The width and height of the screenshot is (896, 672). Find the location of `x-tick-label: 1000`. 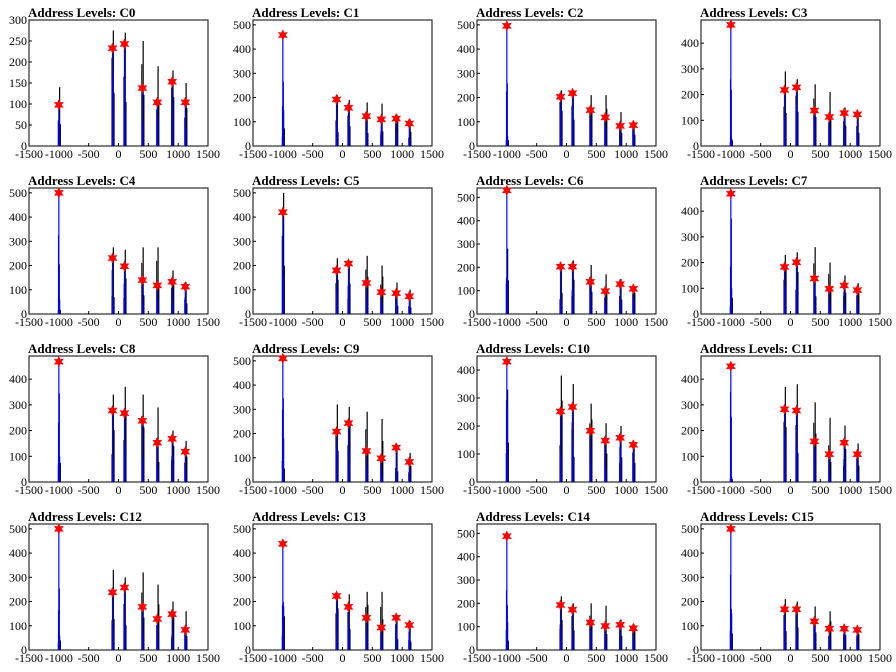

x-tick-label: 1000 is located at coordinates (402, 322).